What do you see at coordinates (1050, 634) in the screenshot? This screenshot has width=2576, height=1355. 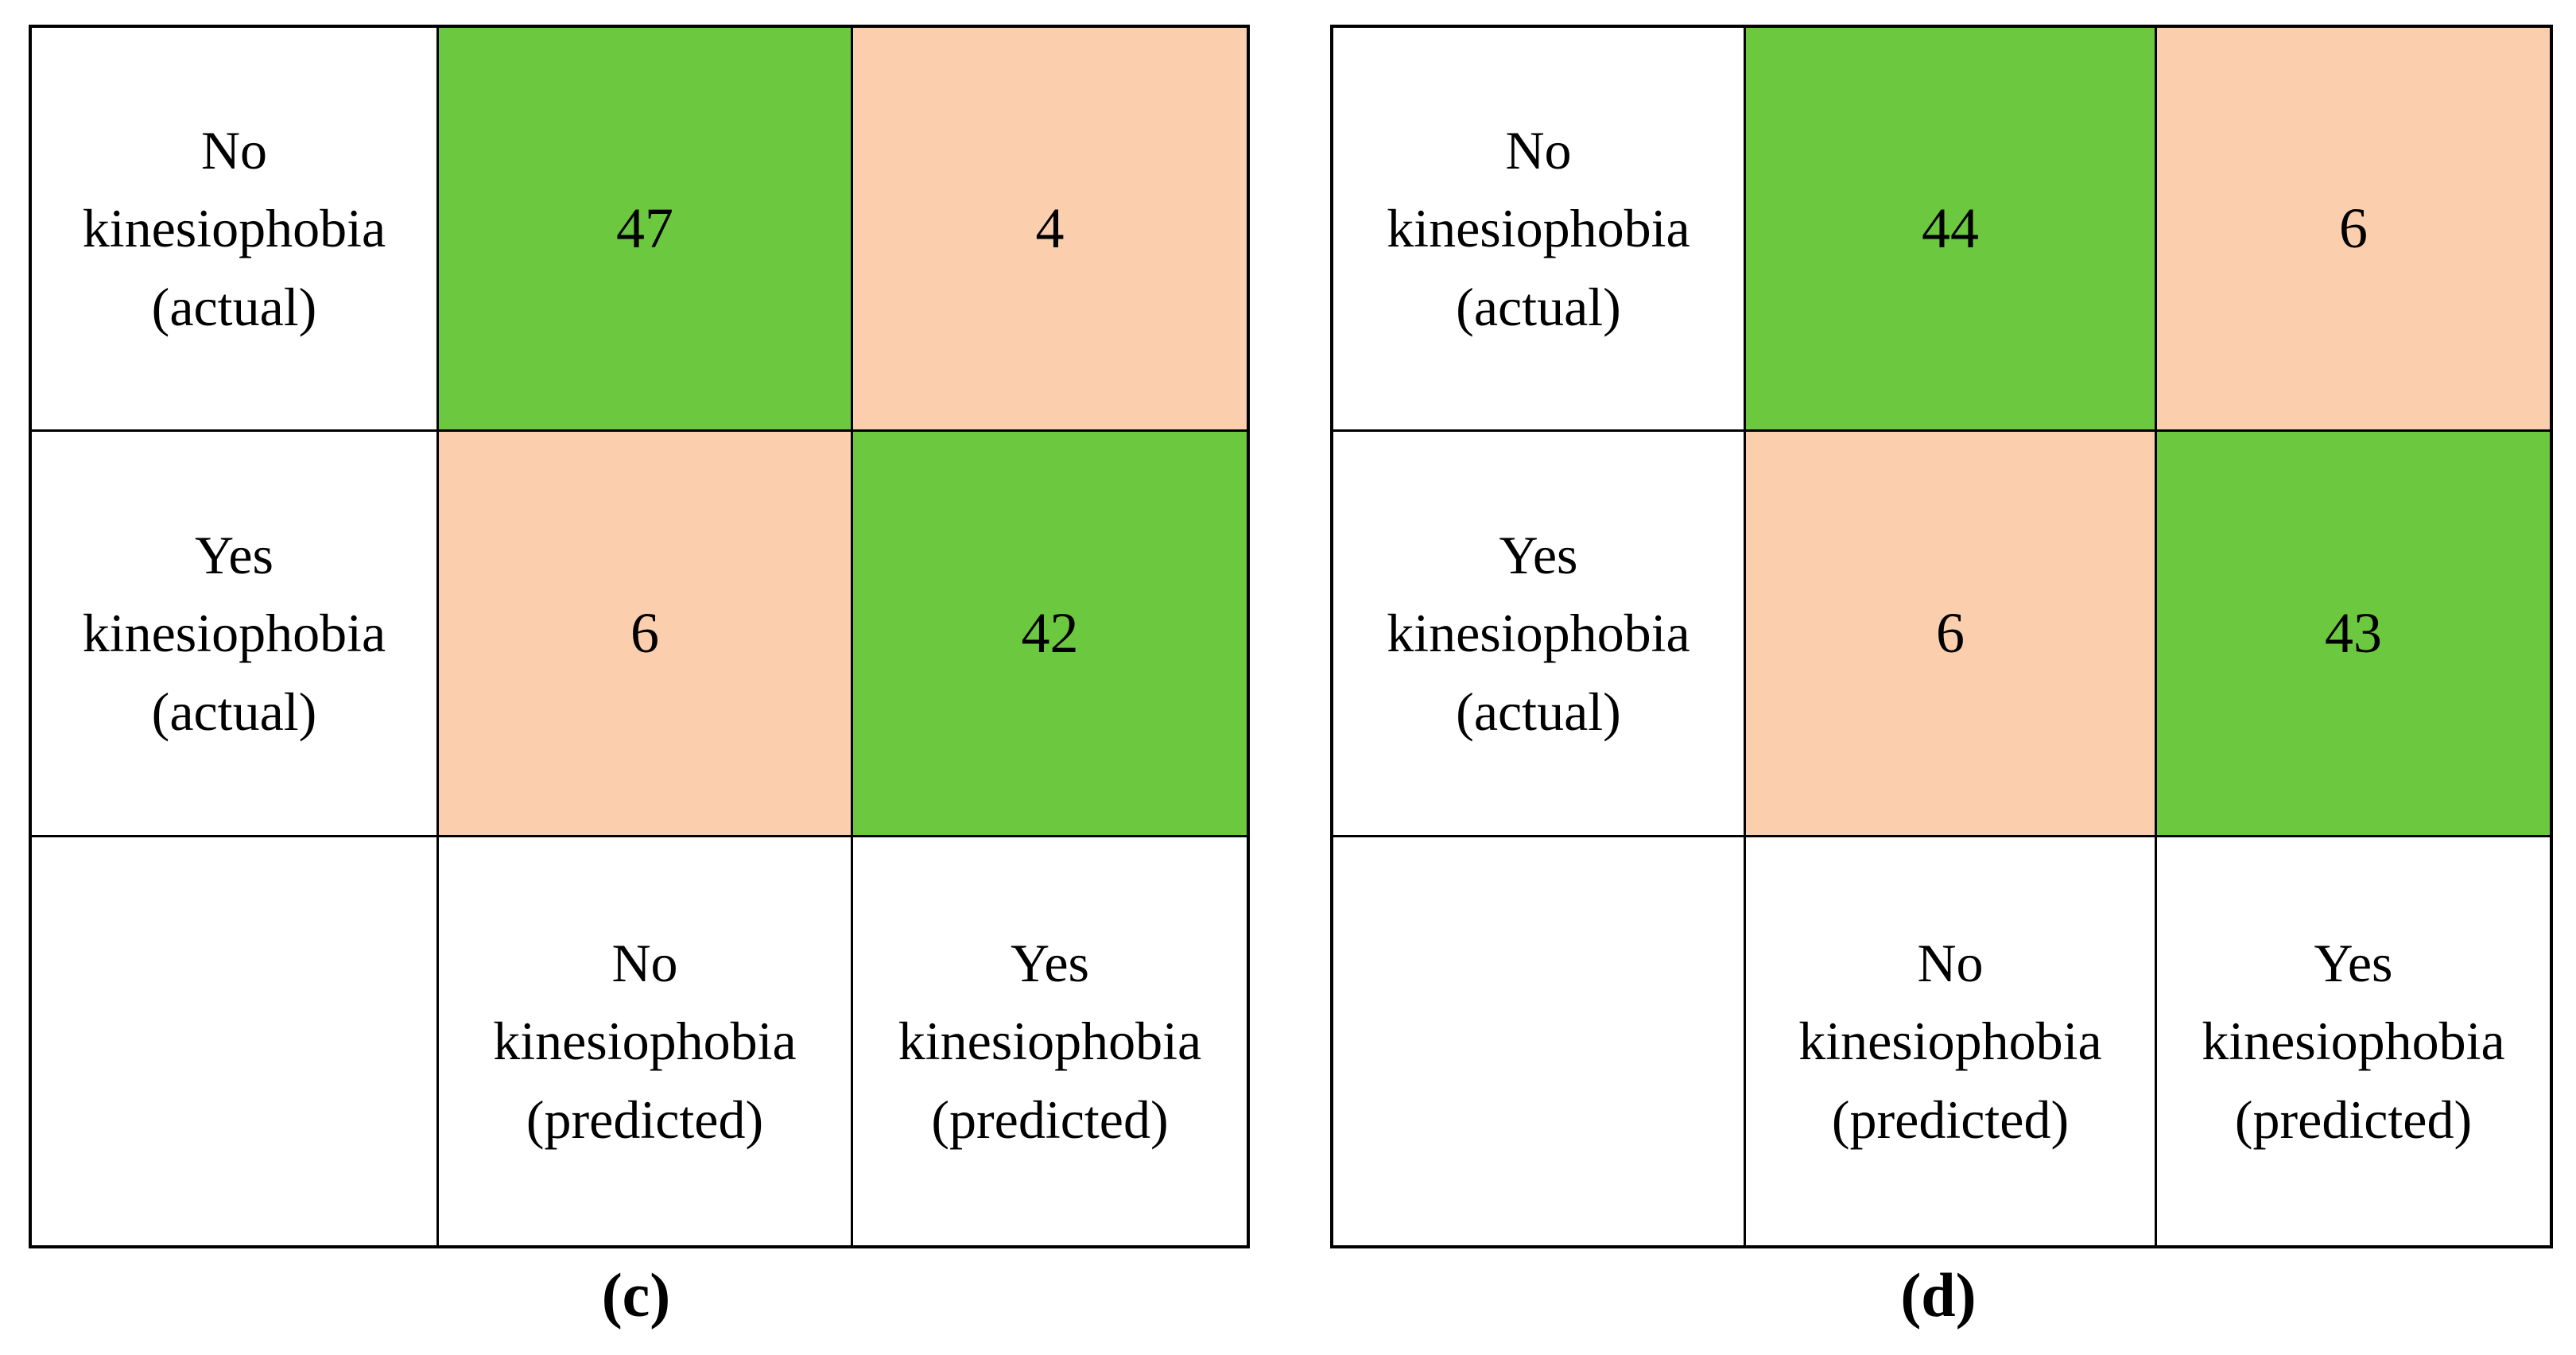 I see `cell-actual-yes-predicted-yes: 42` at bounding box center [1050, 634].